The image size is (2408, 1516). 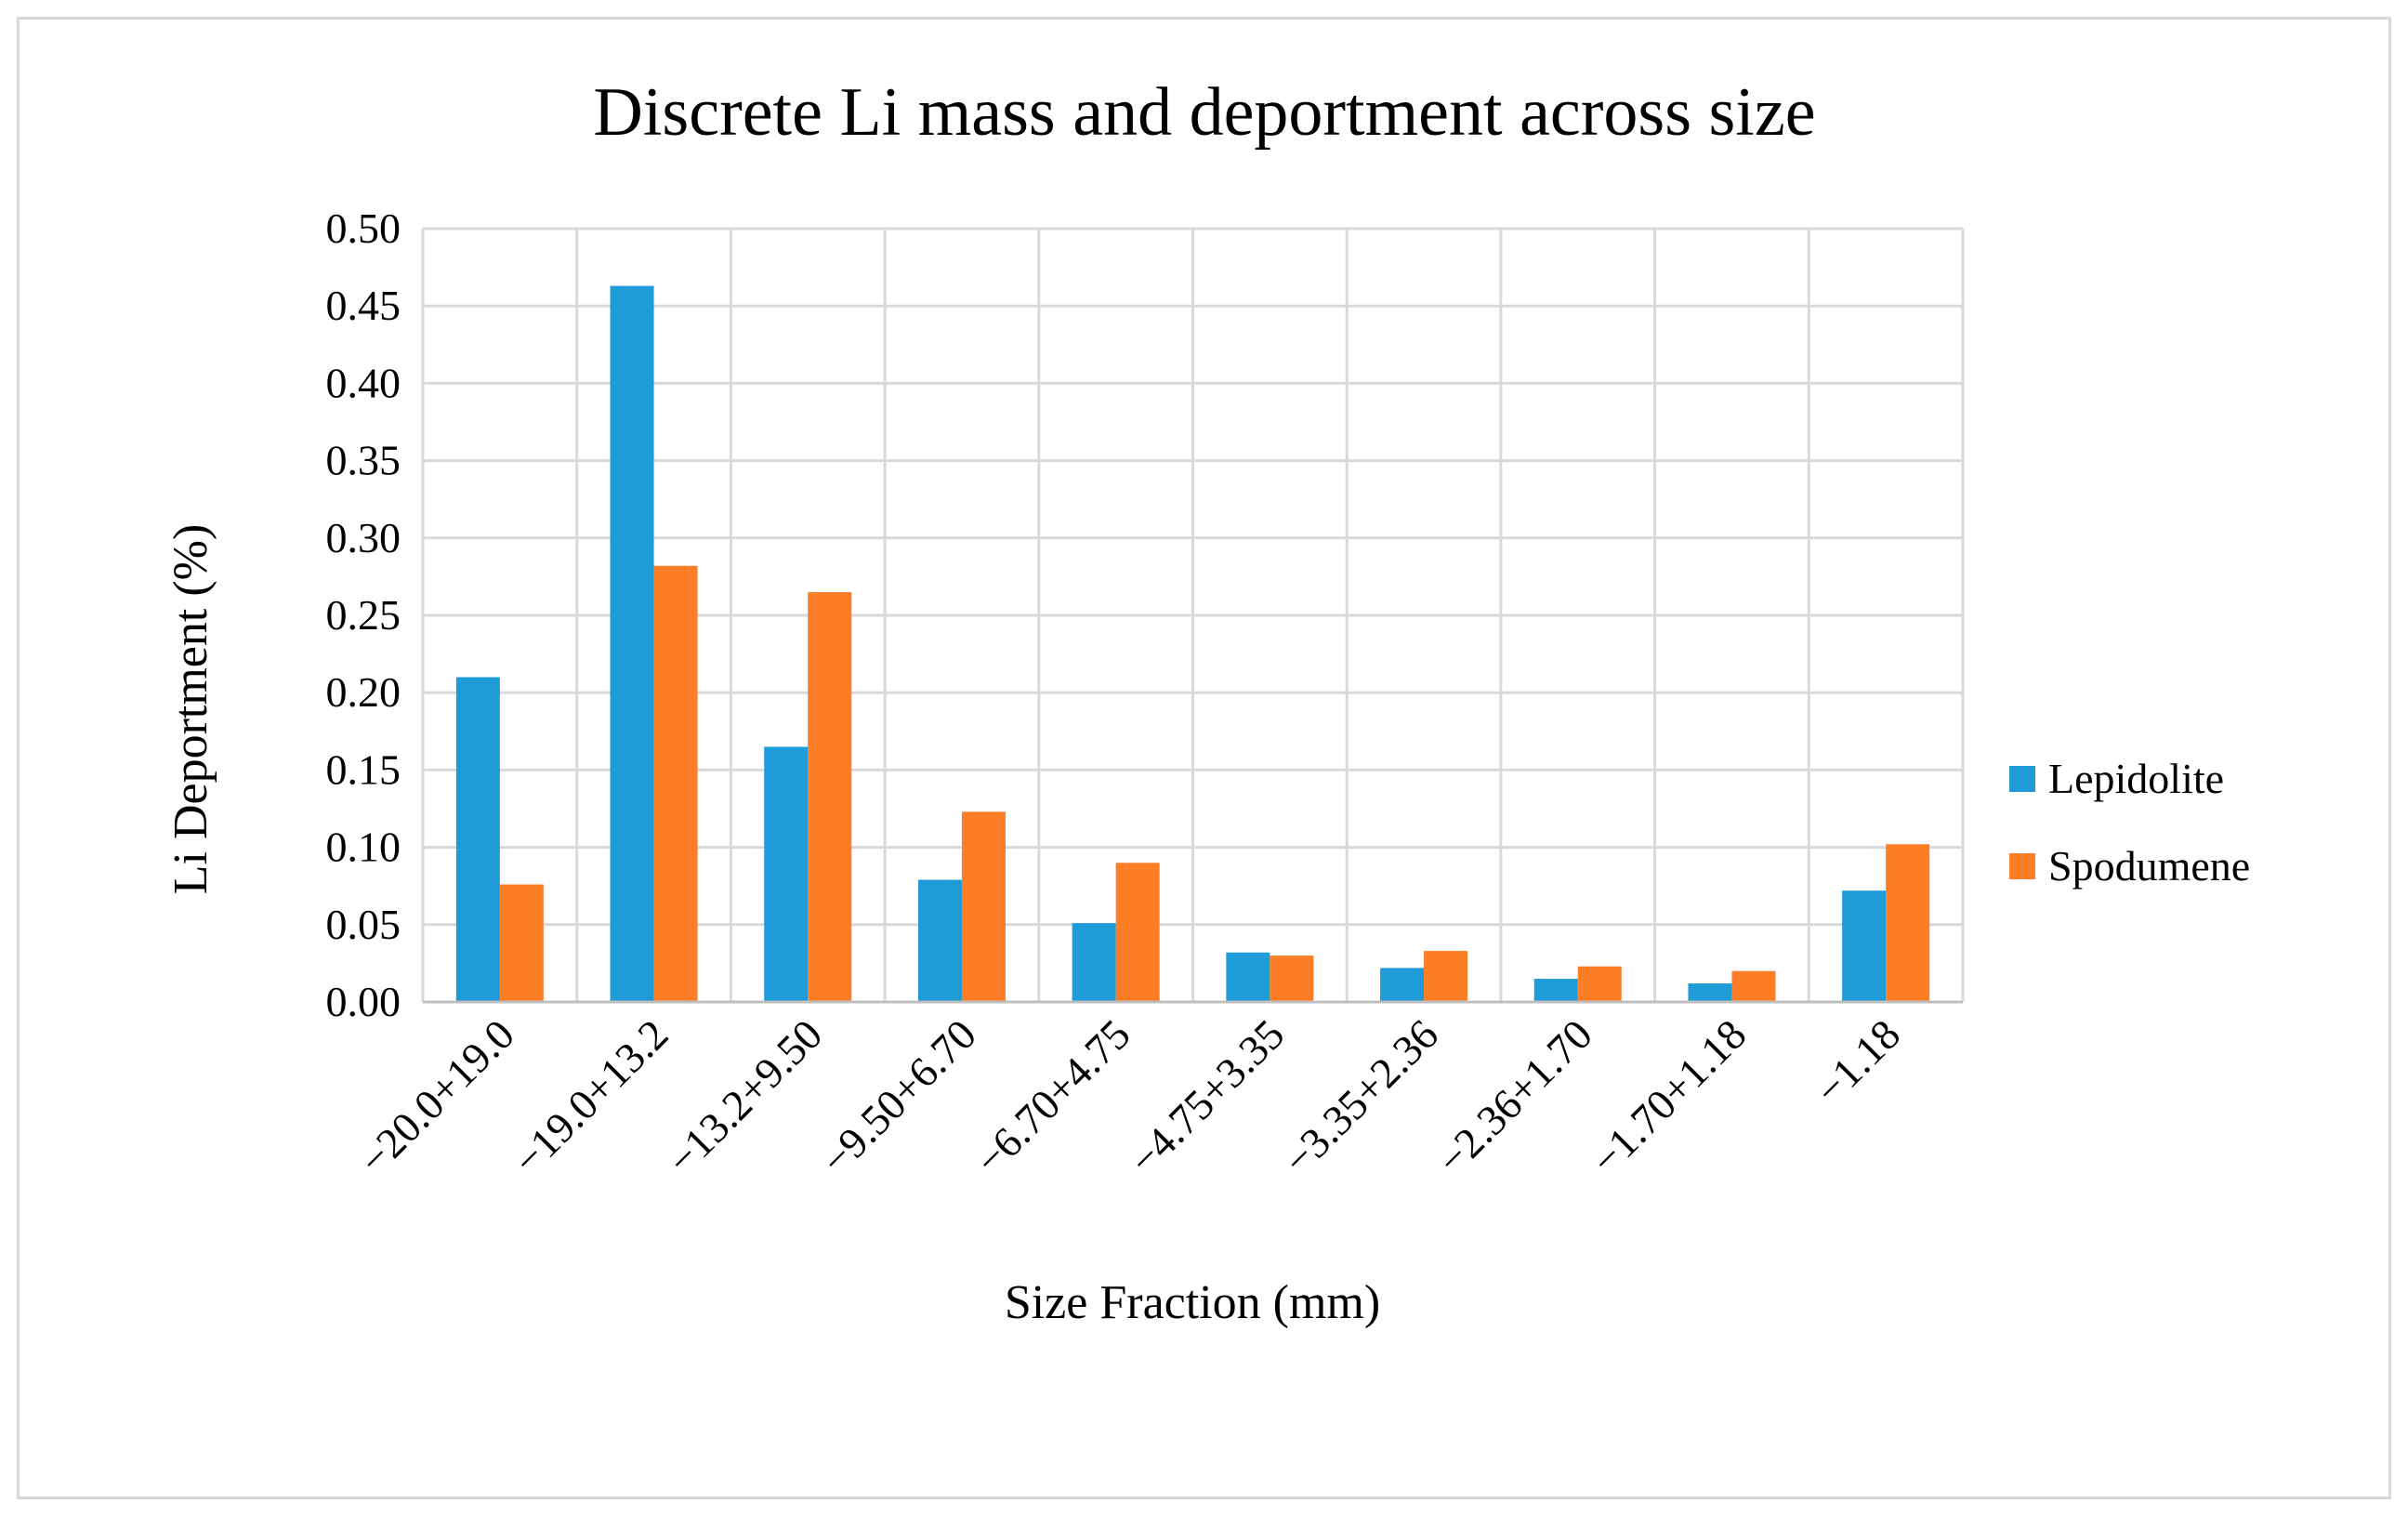 I want to click on x-axis-title: Size Fraction (mm), so click(x=1192, y=1302).